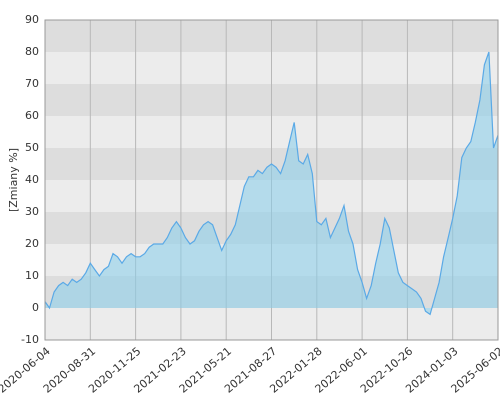 This screenshot has width=500, height=404. Describe the element at coordinates (13, 180) in the screenshot. I see `y-axis-label: [Zmiany %]` at that location.